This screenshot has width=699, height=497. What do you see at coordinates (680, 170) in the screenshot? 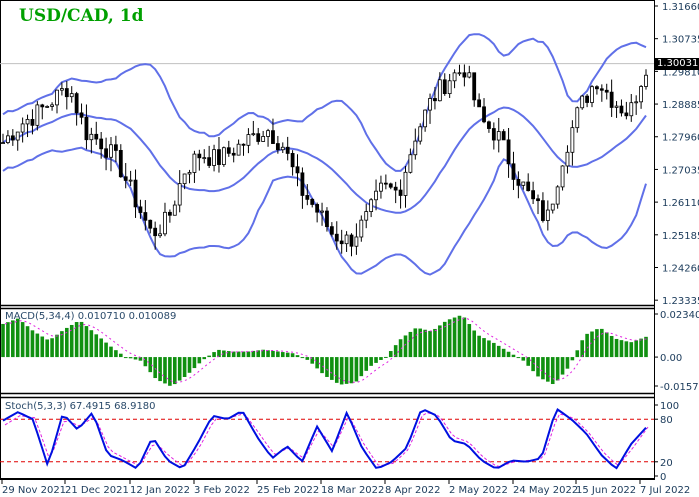
I see `y-tick-label: 1.27035` at bounding box center [680, 170].